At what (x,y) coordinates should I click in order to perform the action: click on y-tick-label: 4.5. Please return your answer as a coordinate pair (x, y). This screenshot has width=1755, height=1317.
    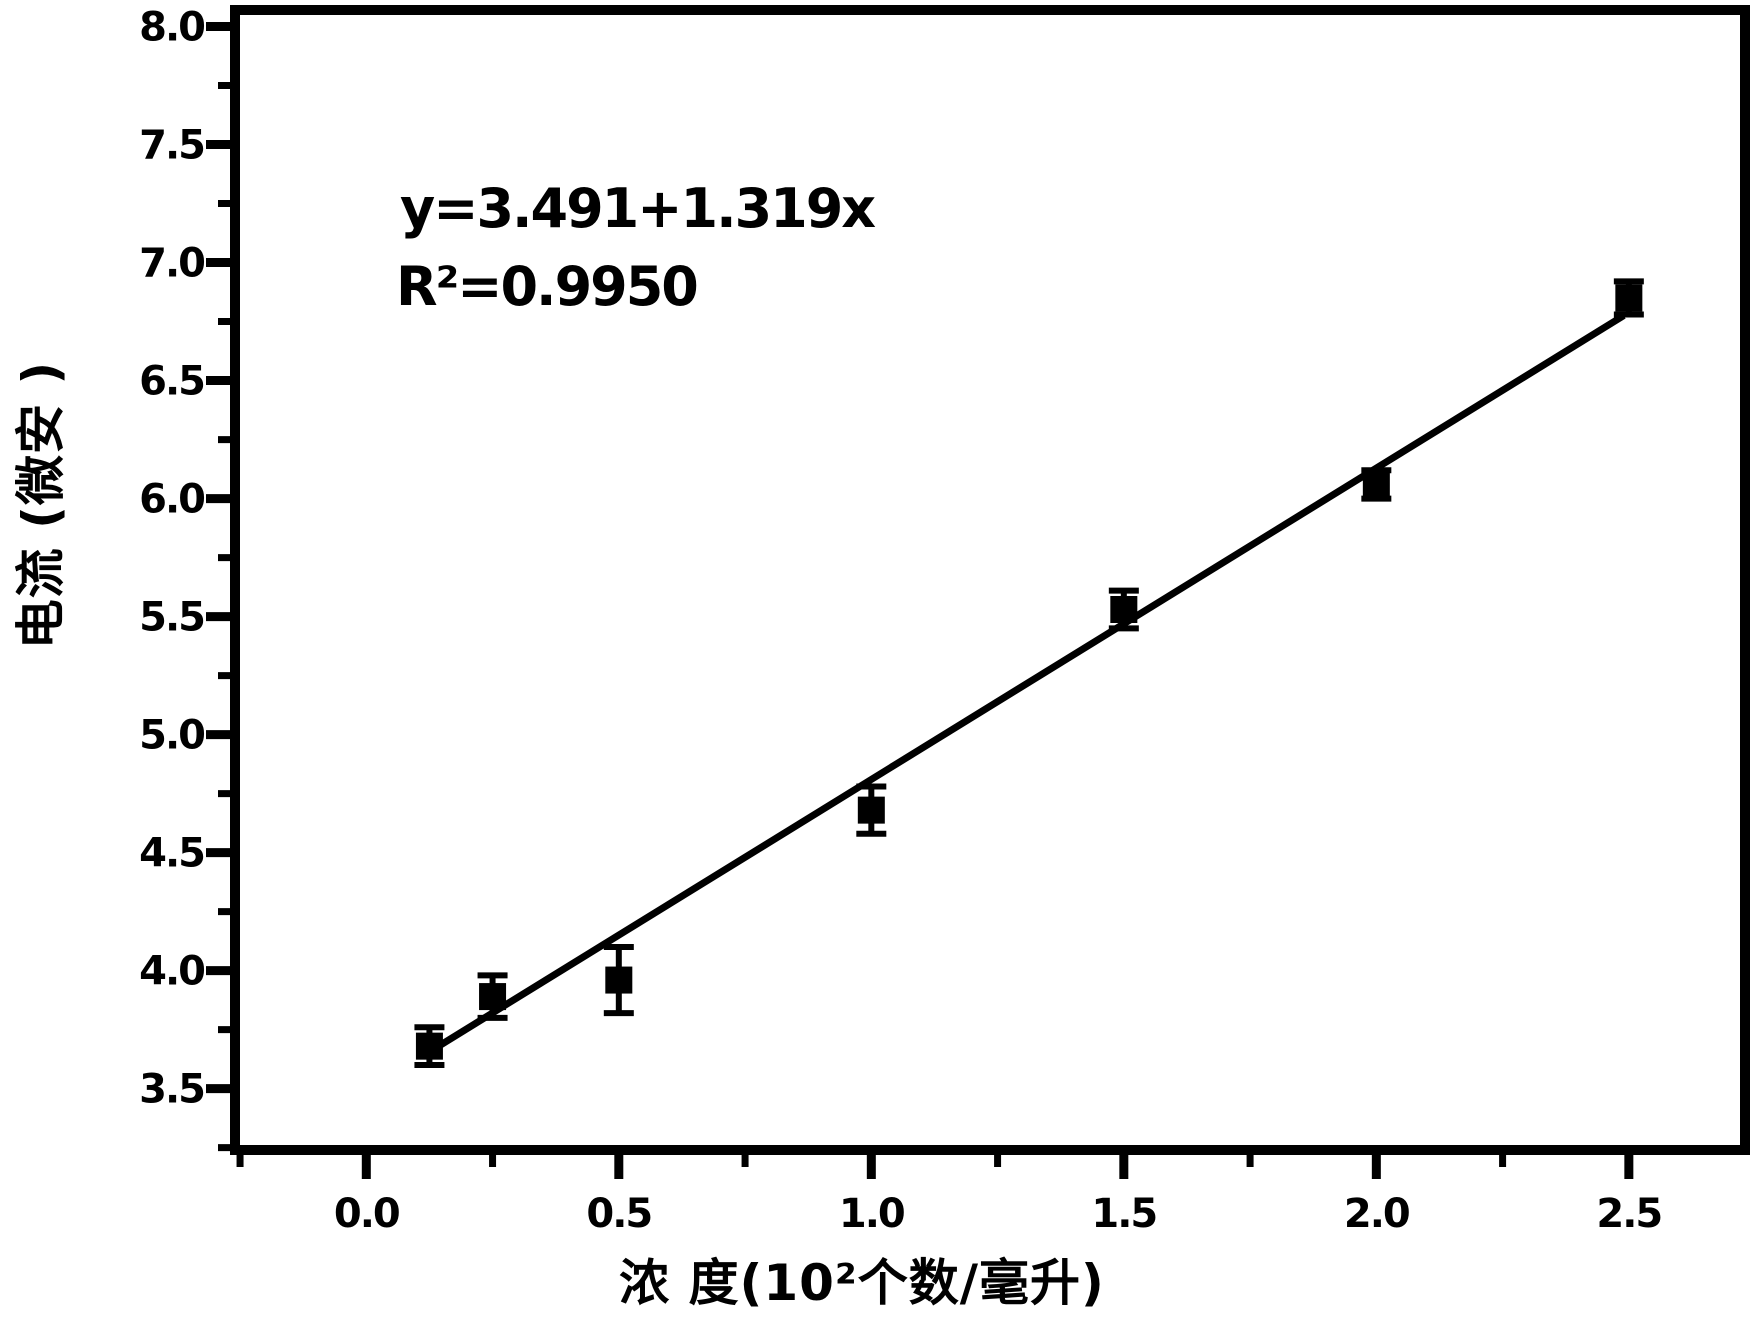
    Looking at the image, I should click on (171, 854).